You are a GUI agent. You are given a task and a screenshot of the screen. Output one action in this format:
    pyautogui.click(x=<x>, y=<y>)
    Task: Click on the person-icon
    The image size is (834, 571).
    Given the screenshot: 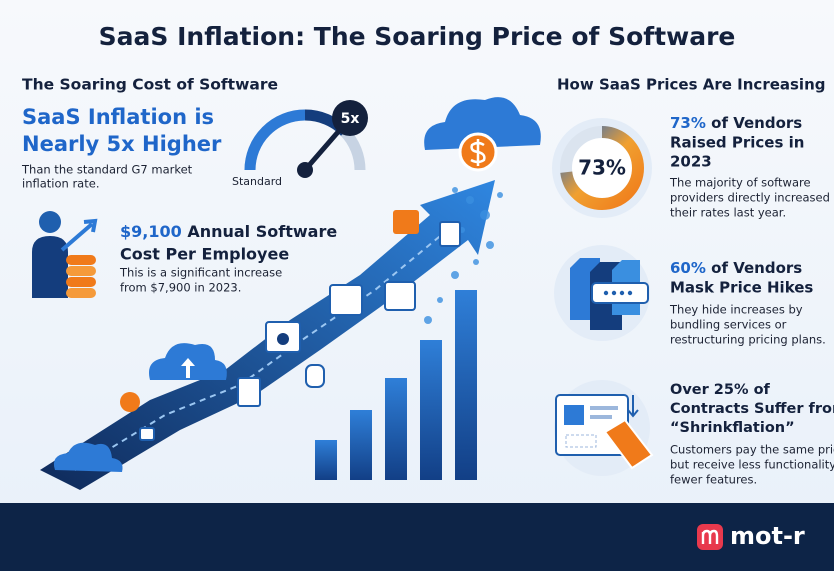 What is the action you would take?
    pyautogui.click(x=65, y=254)
    